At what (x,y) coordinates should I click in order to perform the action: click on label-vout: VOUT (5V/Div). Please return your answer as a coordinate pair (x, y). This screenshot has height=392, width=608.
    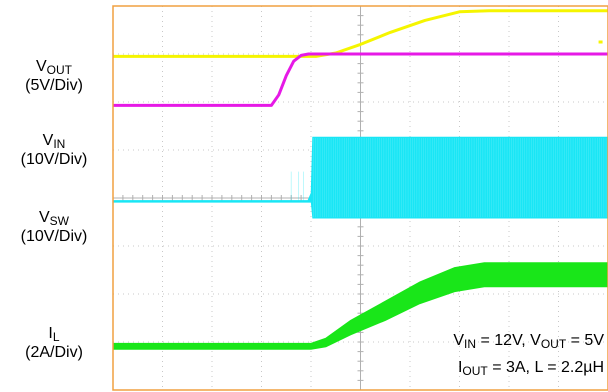
    Looking at the image, I should click on (54, 76).